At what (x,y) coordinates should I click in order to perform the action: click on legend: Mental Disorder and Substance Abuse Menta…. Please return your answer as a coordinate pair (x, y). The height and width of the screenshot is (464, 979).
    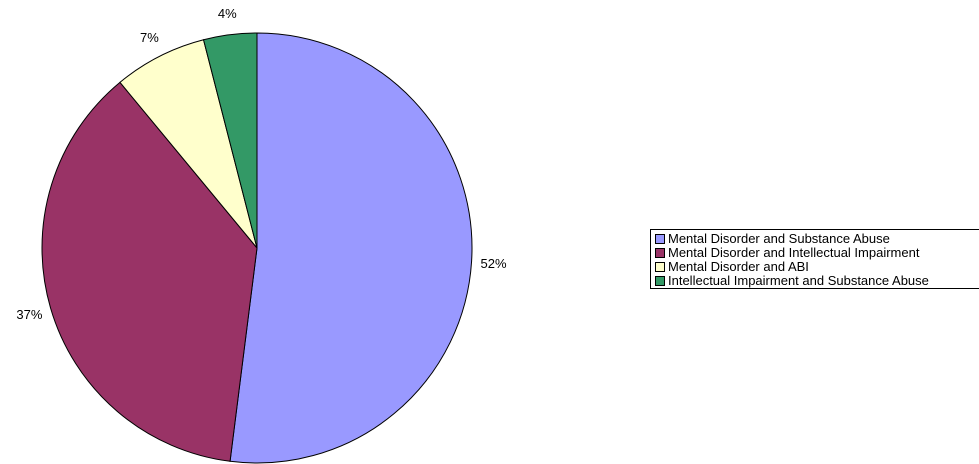
    Looking at the image, I should click on (814, 259).